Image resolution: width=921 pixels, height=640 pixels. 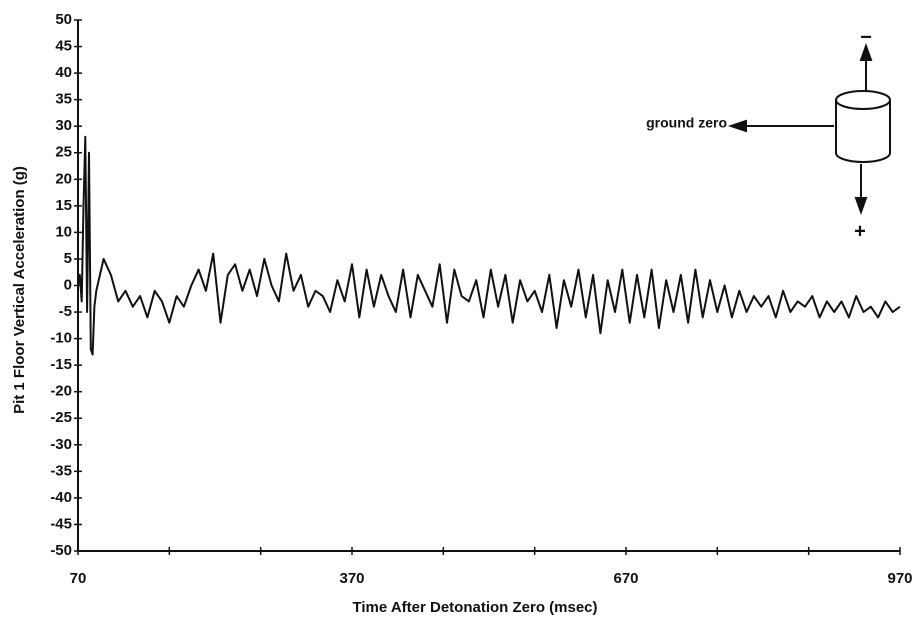 I want to click on y-tick-label: -35, so click(x=61, y=470).